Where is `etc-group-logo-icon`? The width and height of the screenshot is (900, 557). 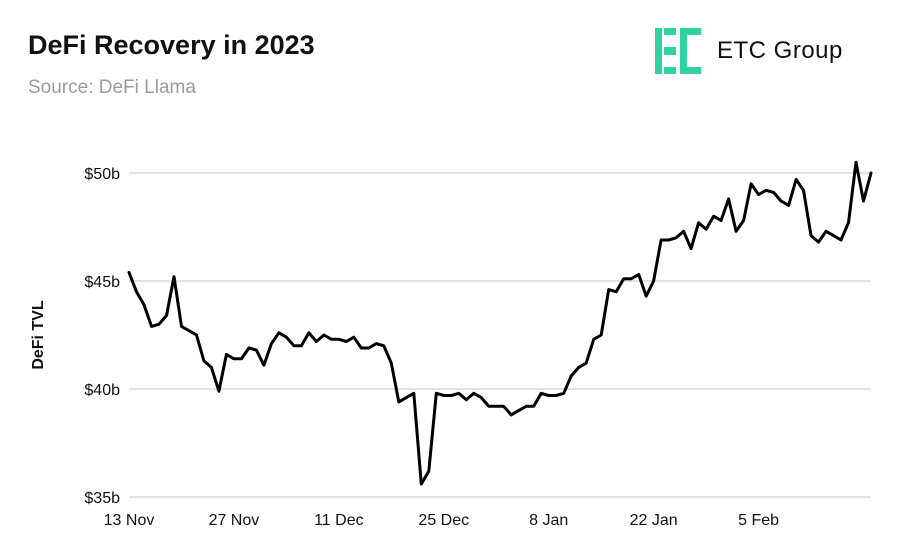 etc-group-logo-icon is located at coordinates (678, 51).